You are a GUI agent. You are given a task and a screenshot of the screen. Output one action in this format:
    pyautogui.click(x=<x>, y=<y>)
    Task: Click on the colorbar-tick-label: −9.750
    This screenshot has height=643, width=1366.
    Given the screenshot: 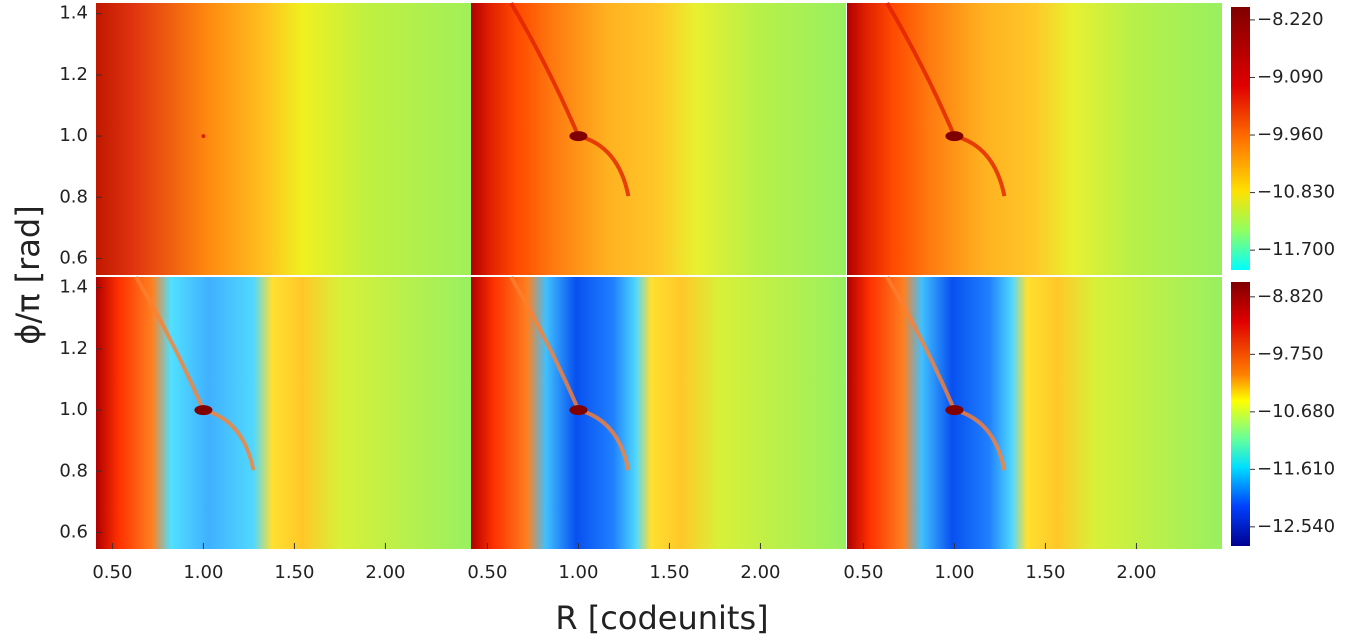 What is the action you would take?
    pyautogui.click(x=1290, y=353)
    